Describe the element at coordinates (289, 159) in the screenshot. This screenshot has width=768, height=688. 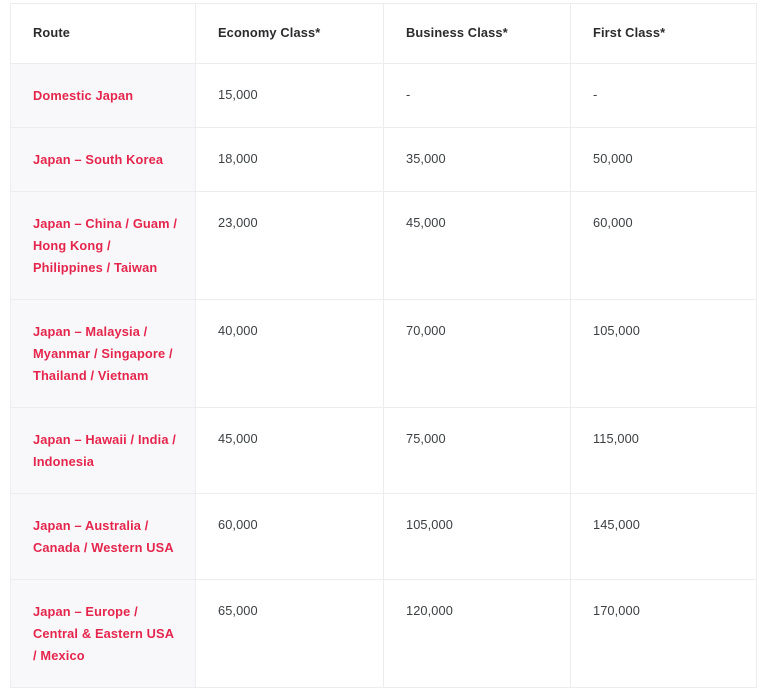
I see `economy-cell: 18,000` at that location.